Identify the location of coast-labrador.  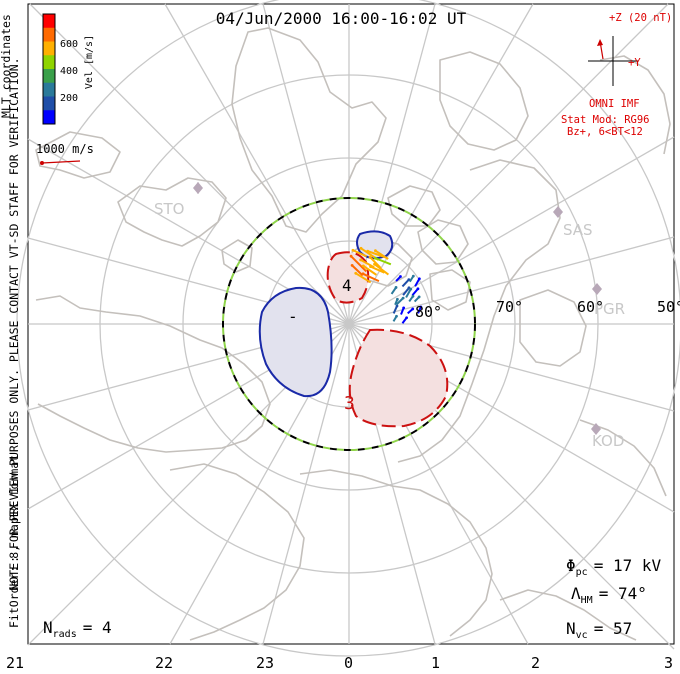
(484, 101).